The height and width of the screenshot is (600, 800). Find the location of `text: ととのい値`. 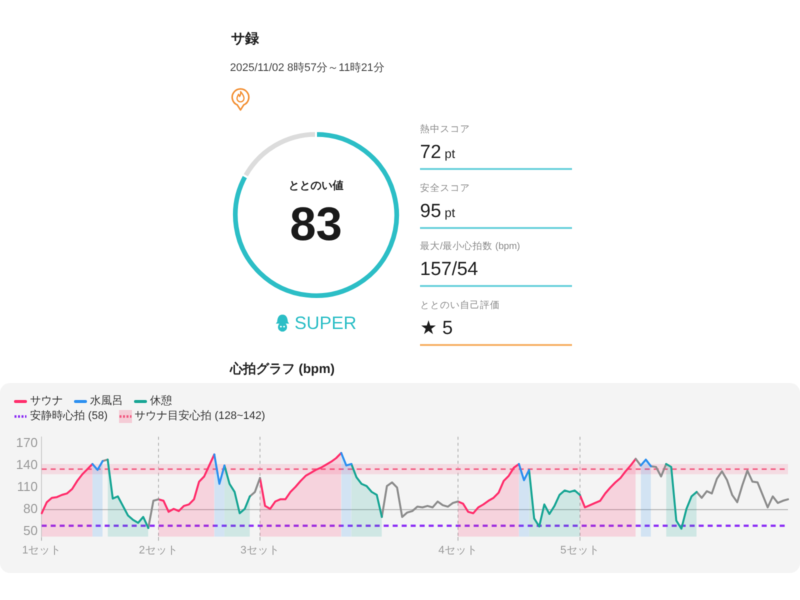

text: ととのい値 is located at coordinates (316, 186).